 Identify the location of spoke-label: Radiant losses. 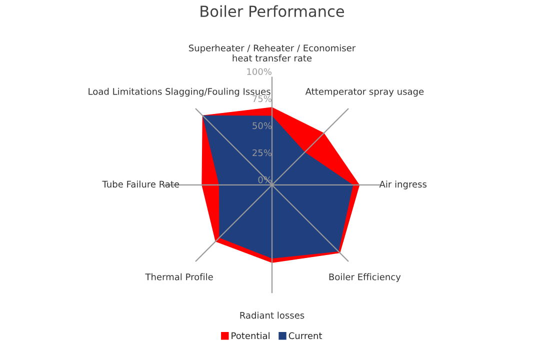
(272, 315).